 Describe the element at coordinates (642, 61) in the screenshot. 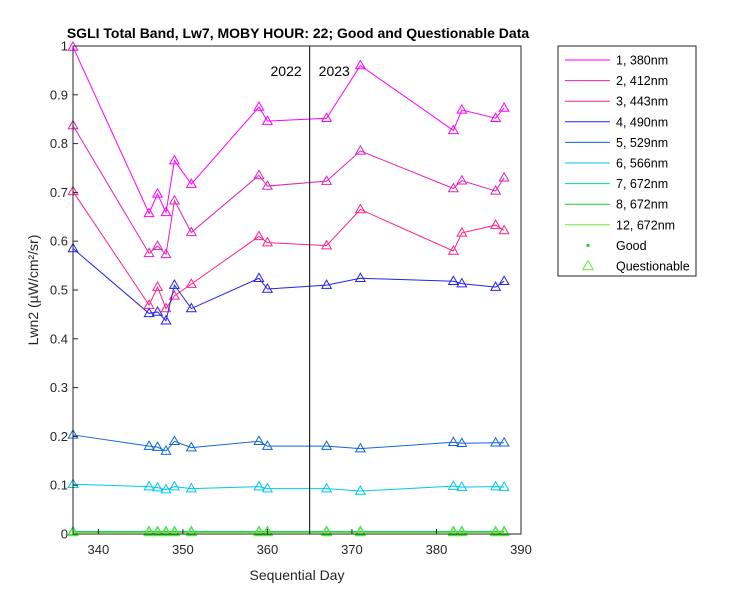

I see `legend-label: 1, 380nm` at that location.